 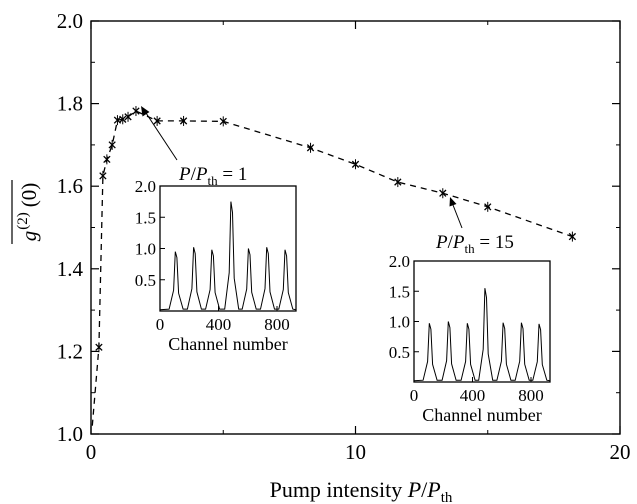 I want to click on svg-text: (0), so click(x=29, y=195).